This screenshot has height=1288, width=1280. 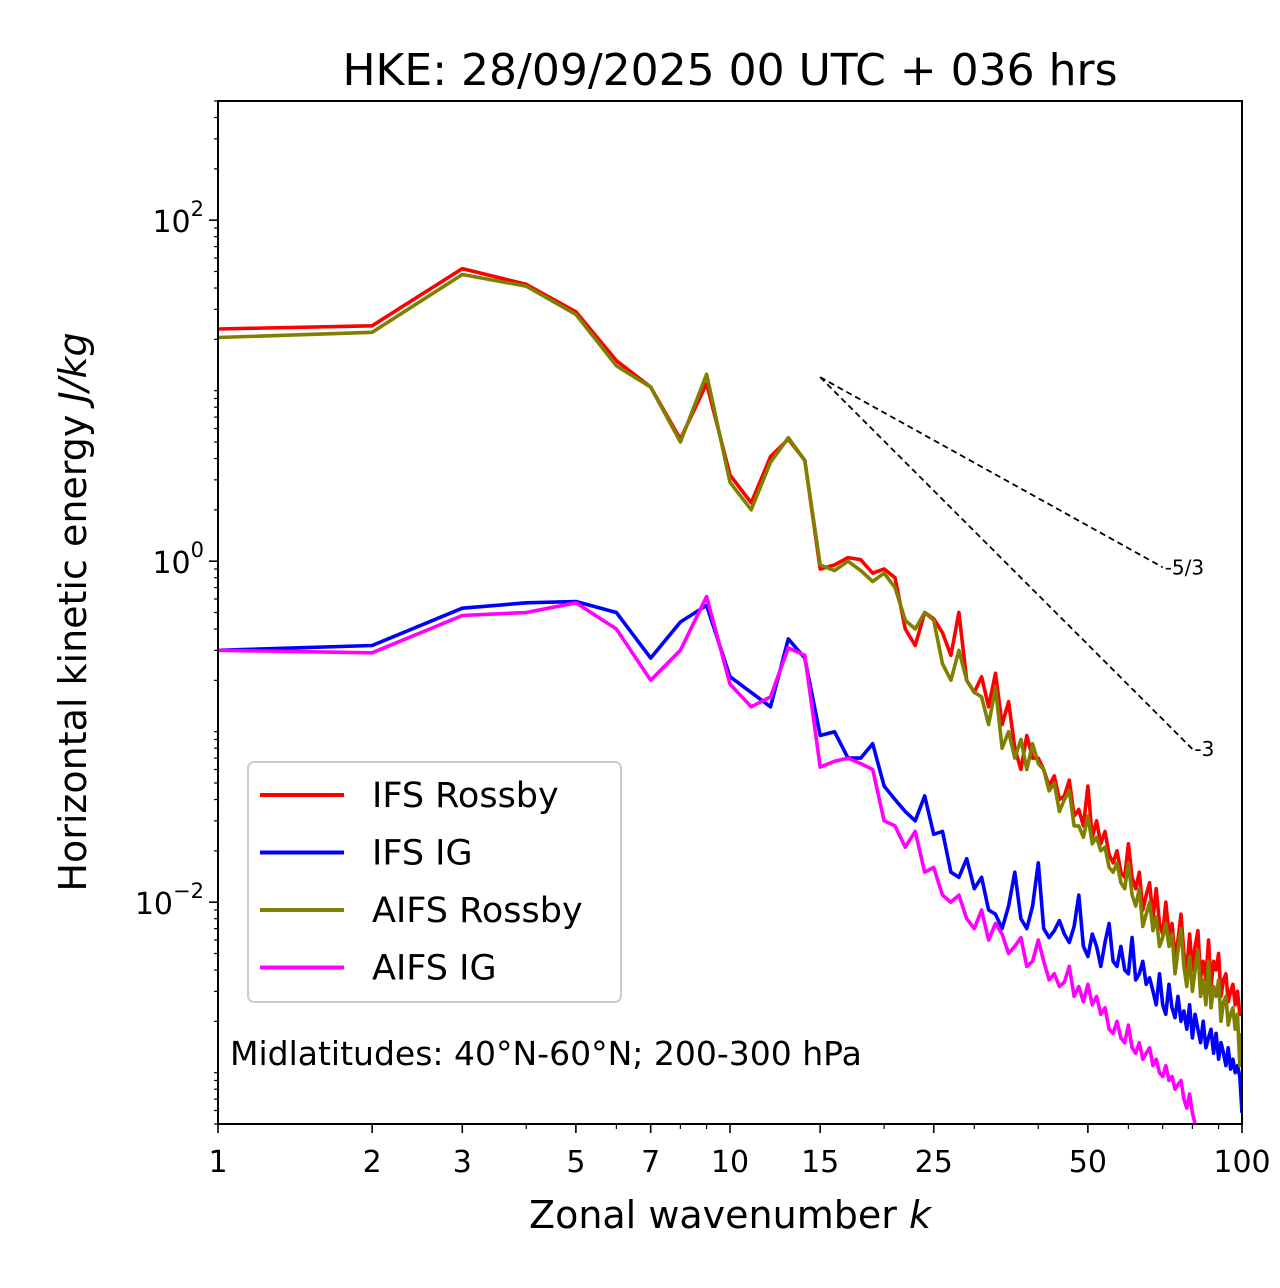 I want to click on legend-label: AIFS Rossby, so click(x=477, y=911).